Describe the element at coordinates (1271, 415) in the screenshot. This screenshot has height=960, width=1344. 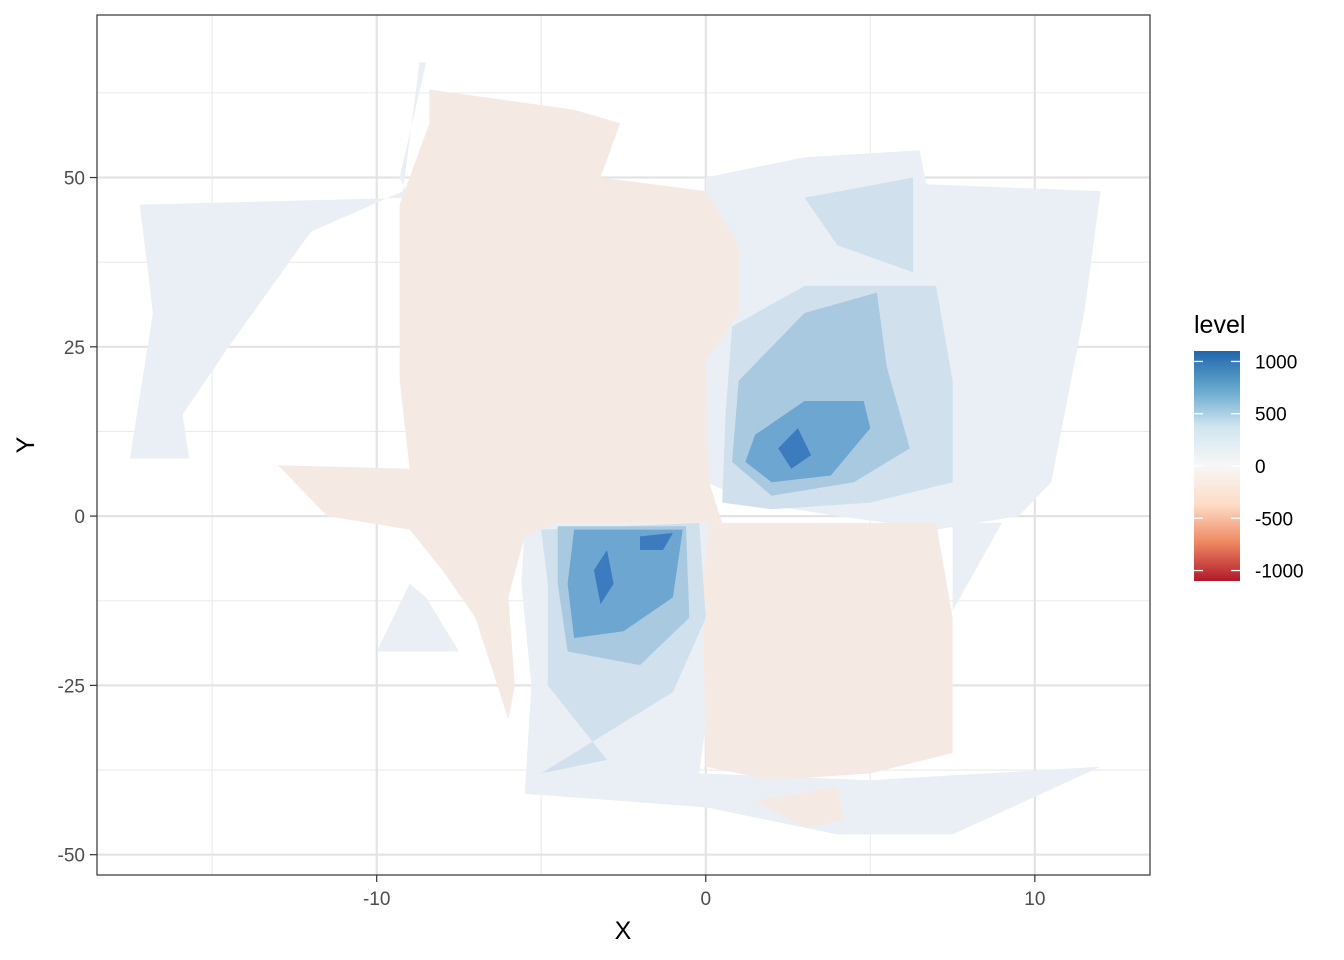
I see `legend-label: 500` at that location.